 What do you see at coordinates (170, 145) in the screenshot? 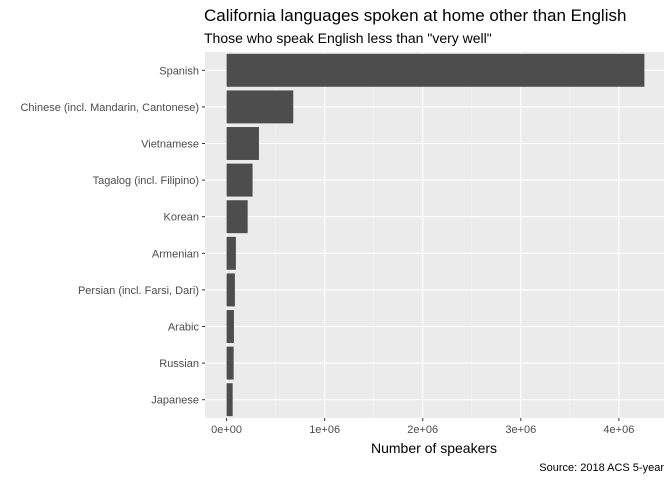
I see `y-tick-label: Vietnamese` at bounding box center [170, 145].